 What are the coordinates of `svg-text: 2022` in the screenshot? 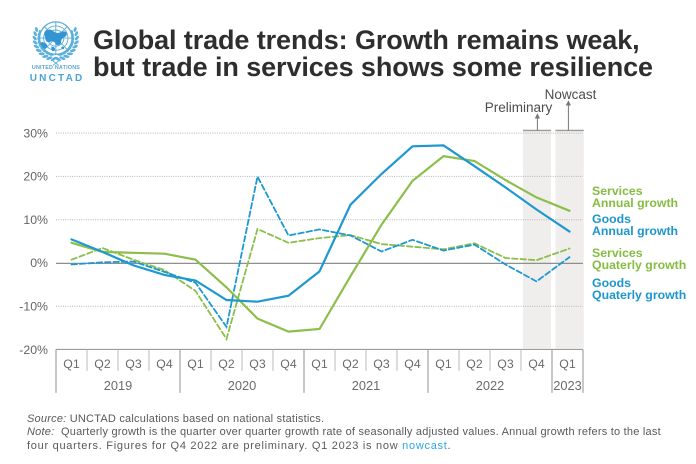 It's located at (490, 385).